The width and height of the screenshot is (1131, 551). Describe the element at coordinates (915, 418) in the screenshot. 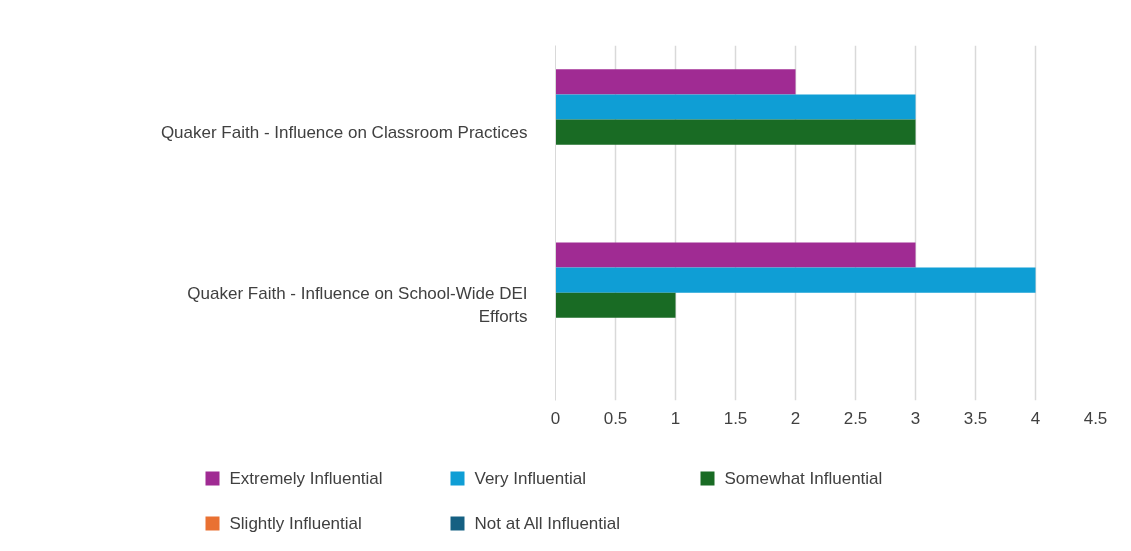

I see `x-tick-label: 3` at that location.